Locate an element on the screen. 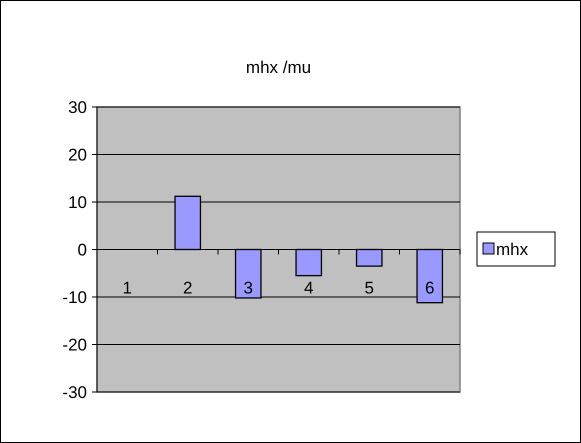 The image size is (581, 443). y-tick-label: 0 is located at coordinates (82, 250).